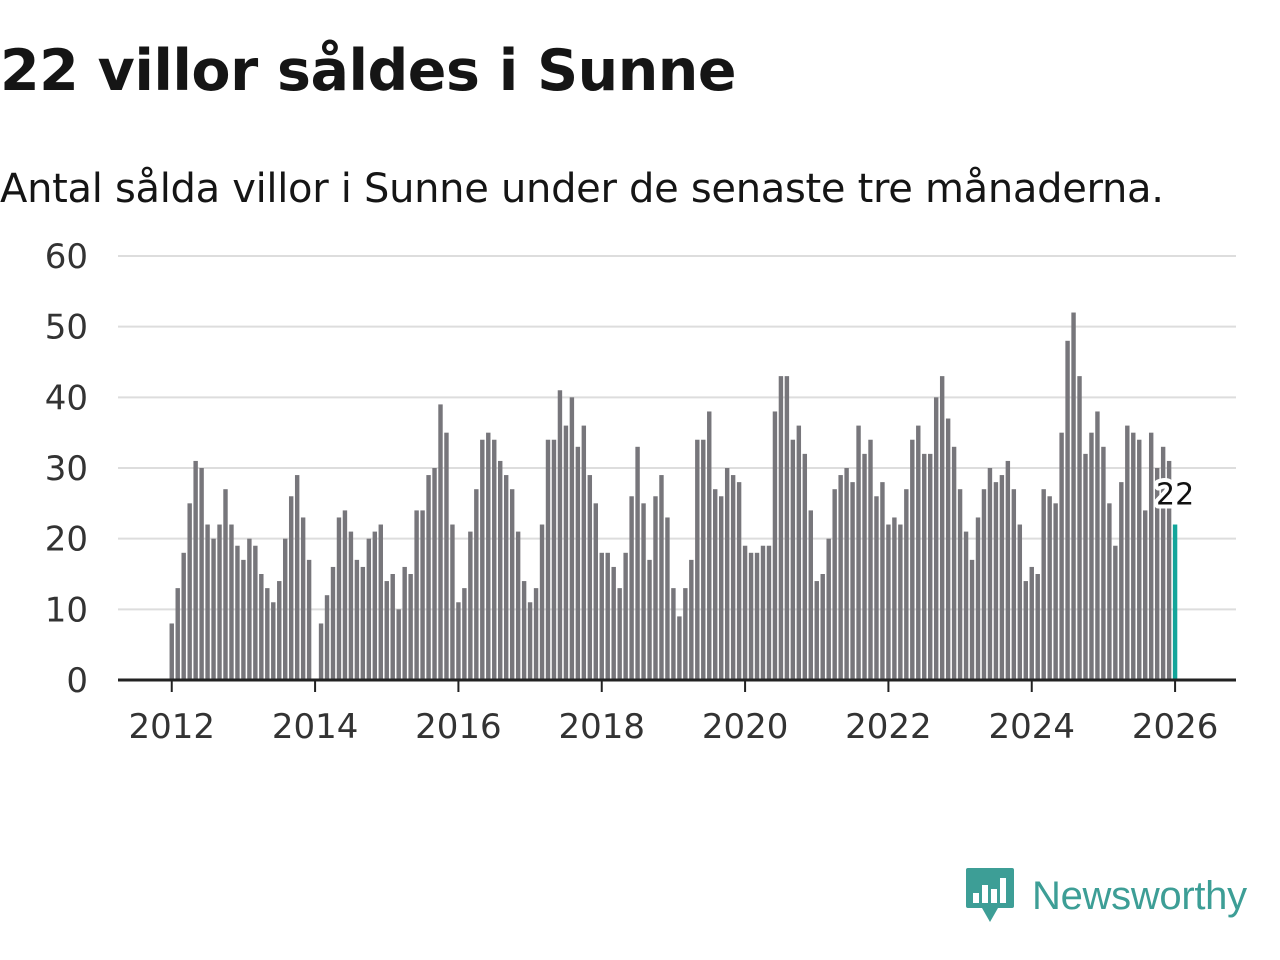  I want to click on x-tick-label: 2012, so click(171, 727).